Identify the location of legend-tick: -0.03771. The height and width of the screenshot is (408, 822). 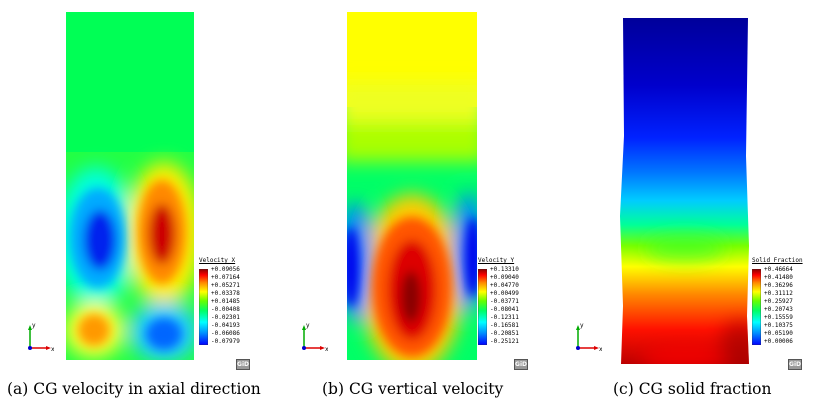
(504, 301).